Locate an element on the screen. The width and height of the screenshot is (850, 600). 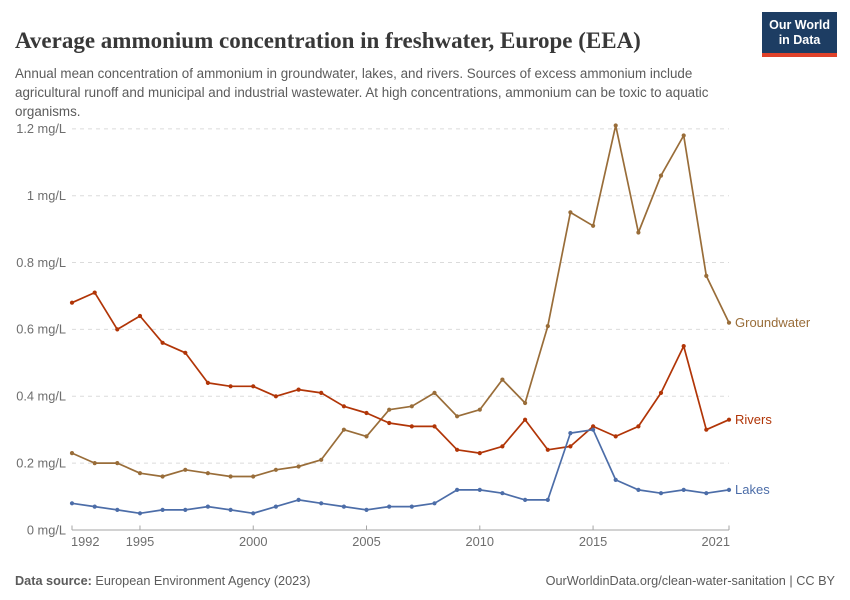
series-lakes: Lakes is located at coordinates (419, 471).